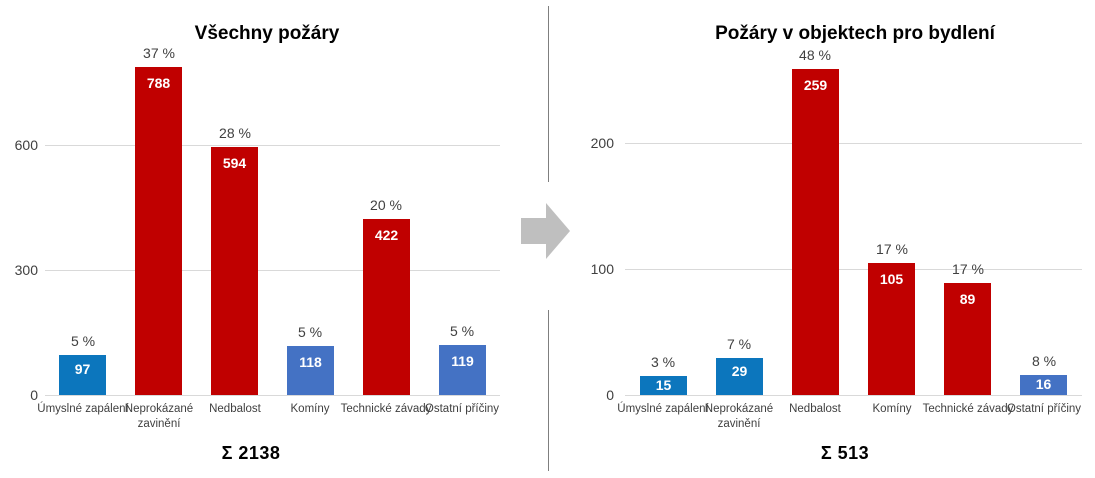 The image size is (1095, 478). I want to click on bar-value-label: 788, so click(158, 83).